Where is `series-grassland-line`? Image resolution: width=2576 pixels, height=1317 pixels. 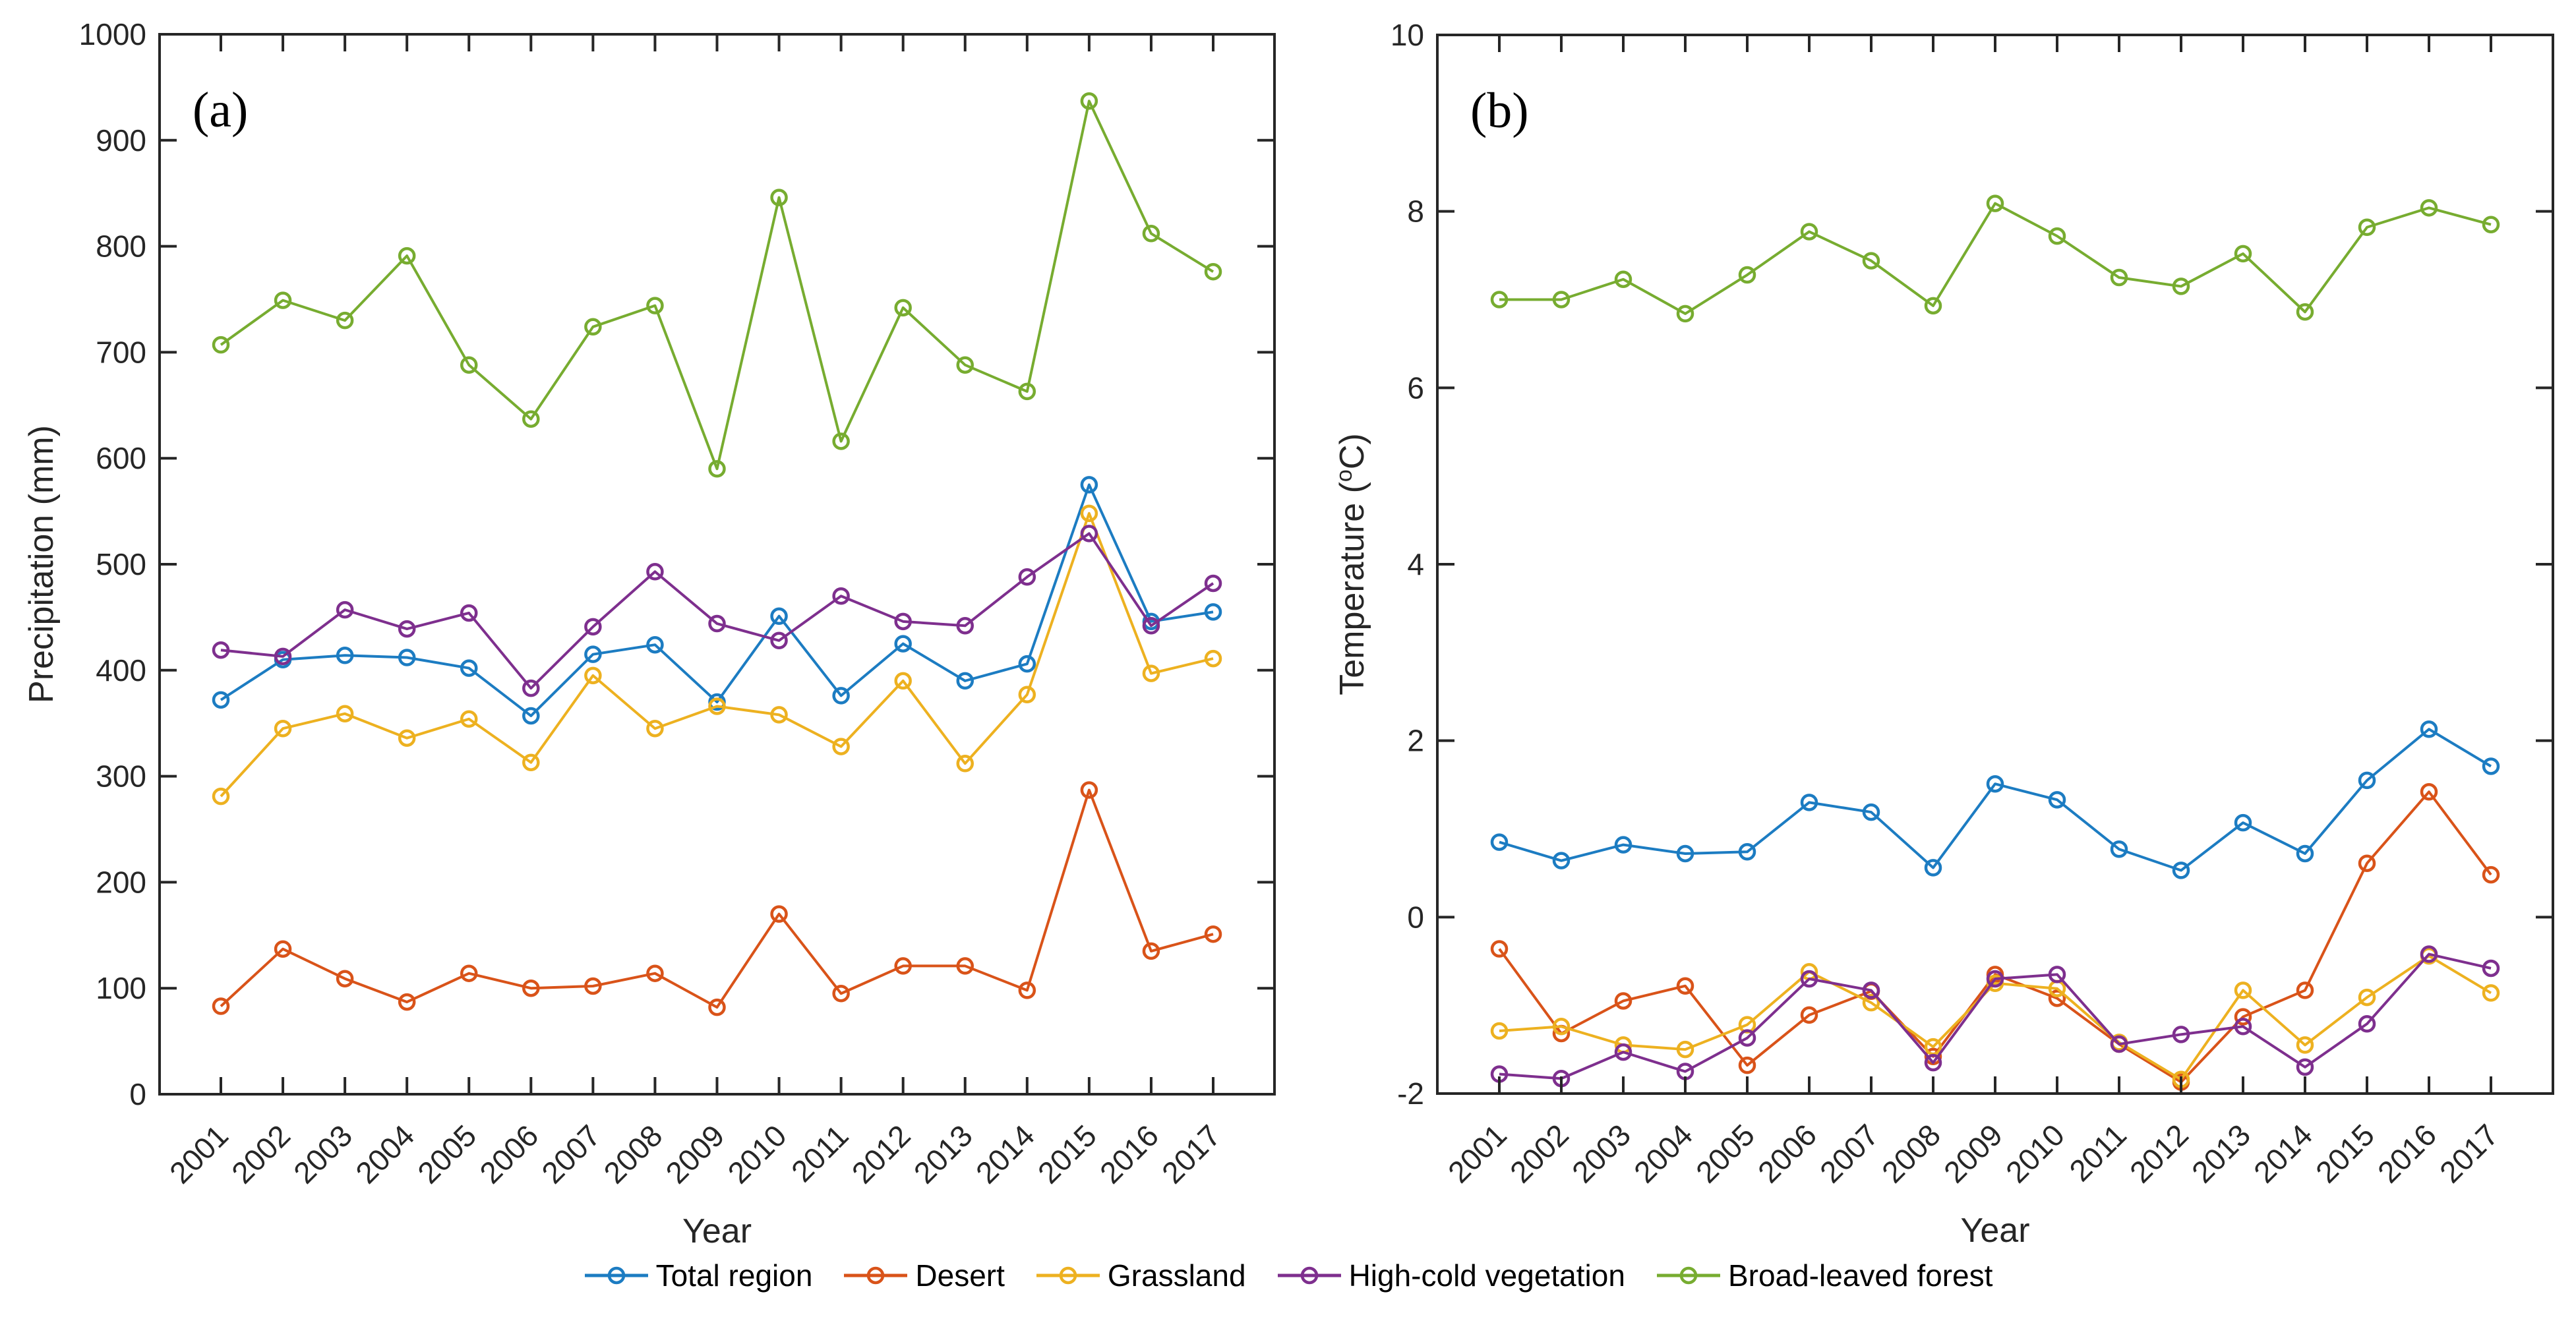
series-grassland-line is located at coordinates (1996, 1017).